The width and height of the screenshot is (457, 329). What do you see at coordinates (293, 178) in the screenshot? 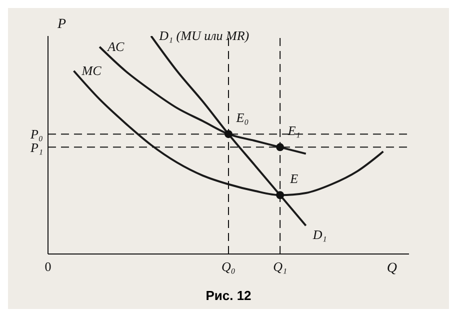
I see `annotation: E` at bounding box center [293, 178].